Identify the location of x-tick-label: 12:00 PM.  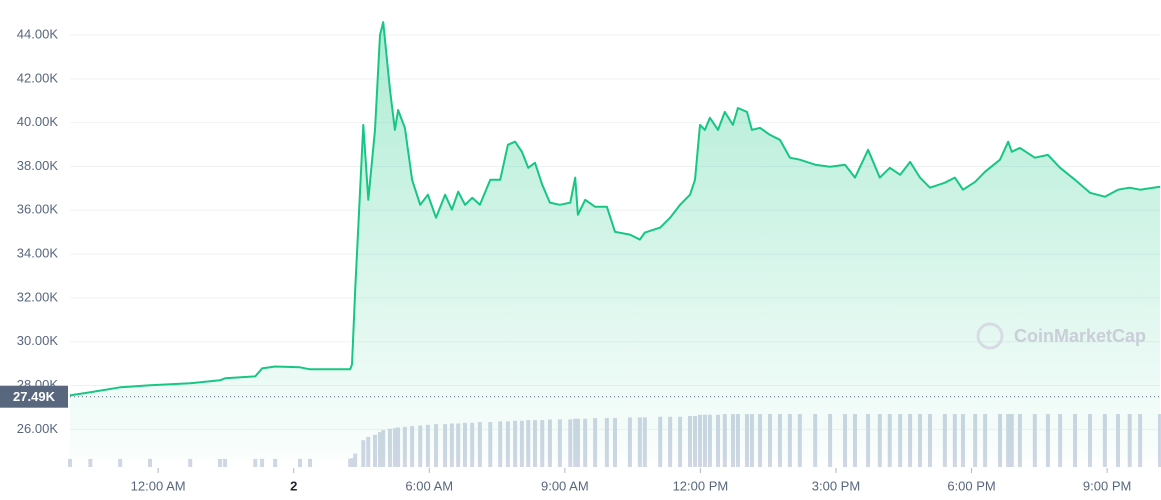
(701, 485).